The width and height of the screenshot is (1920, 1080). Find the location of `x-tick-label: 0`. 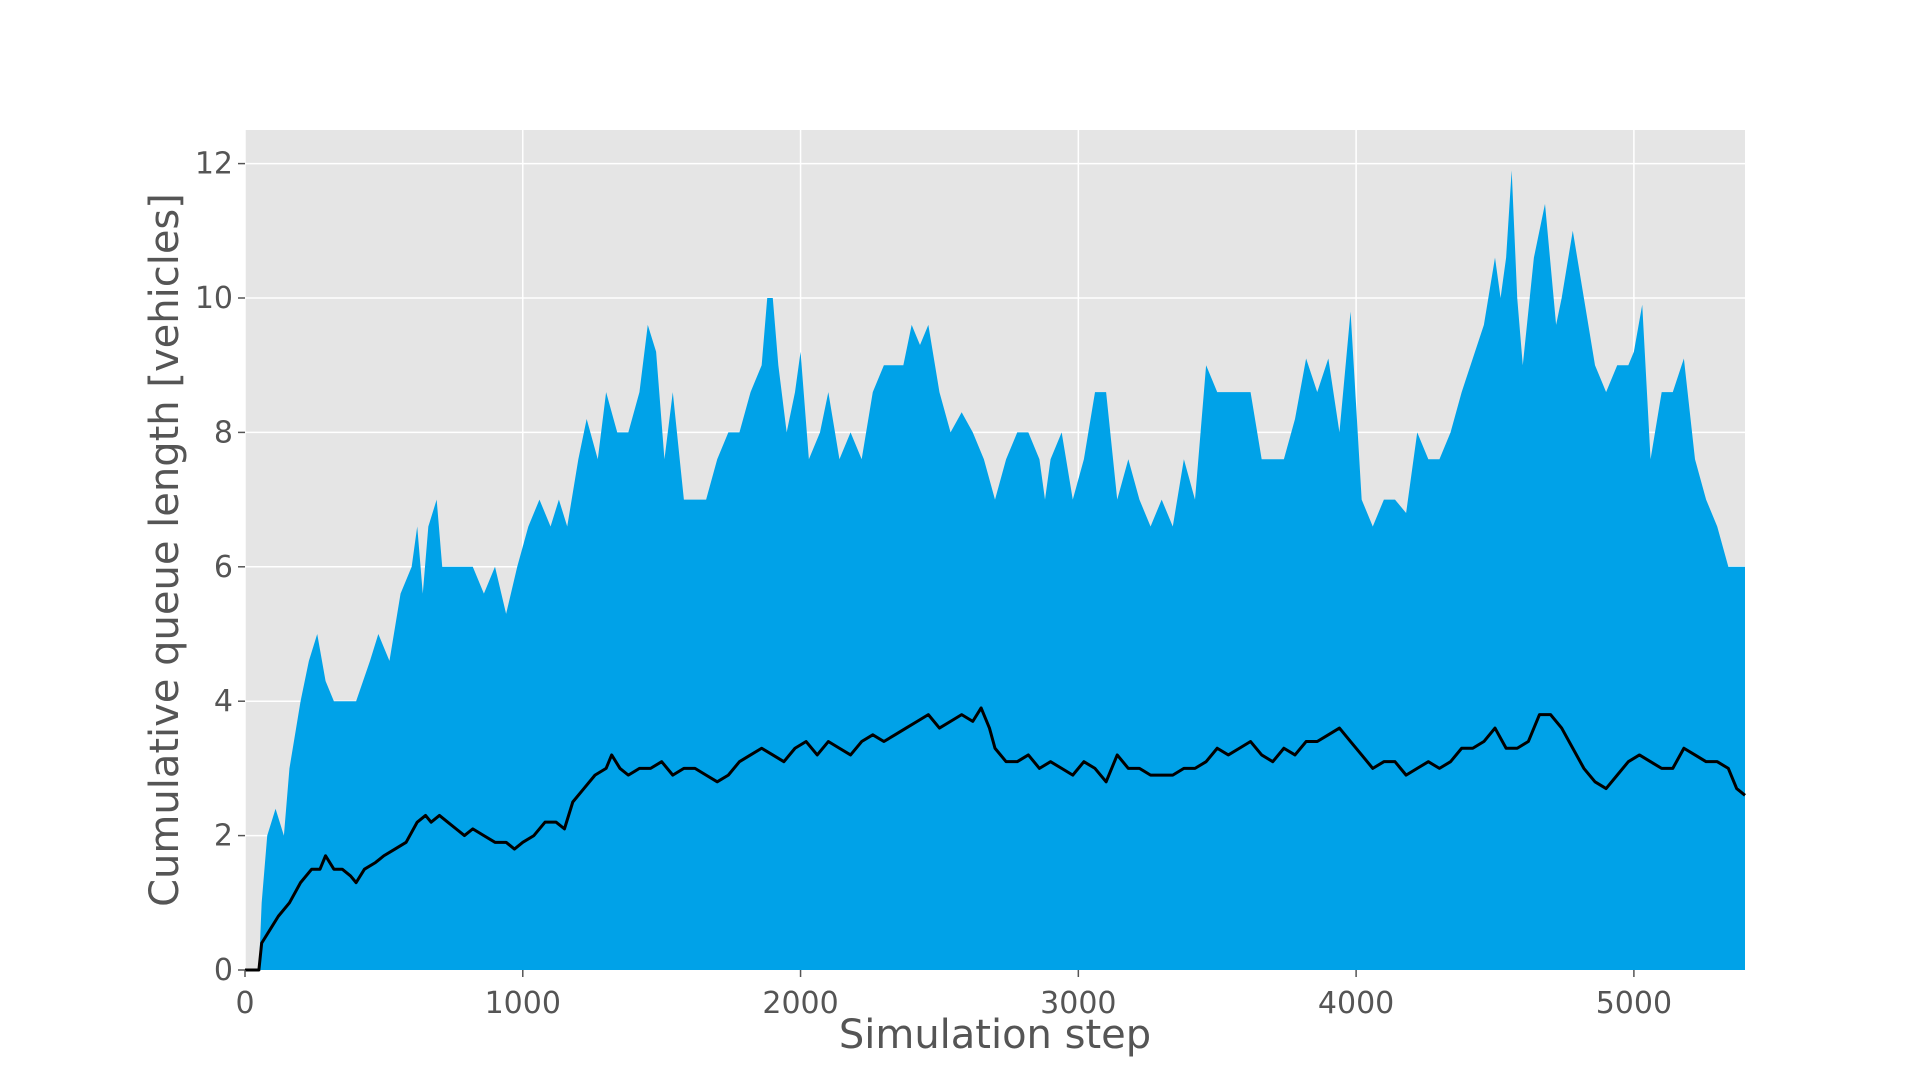

x-tick-label: 0 is located at coordinates (244, 1003).